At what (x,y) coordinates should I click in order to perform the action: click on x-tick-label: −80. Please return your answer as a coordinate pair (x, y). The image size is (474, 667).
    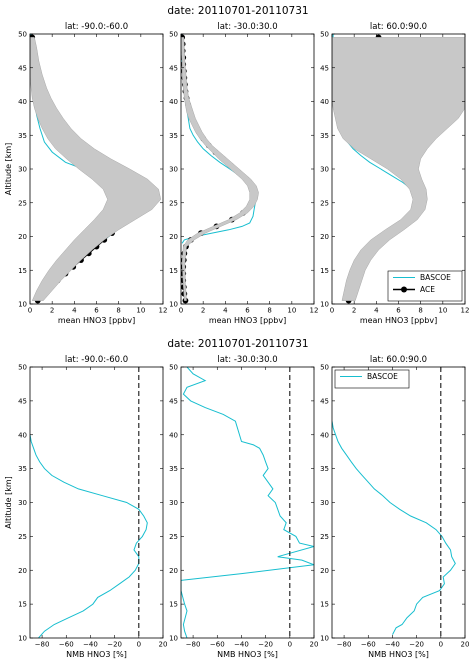
    Looking at the image, I should click on (193, 645).